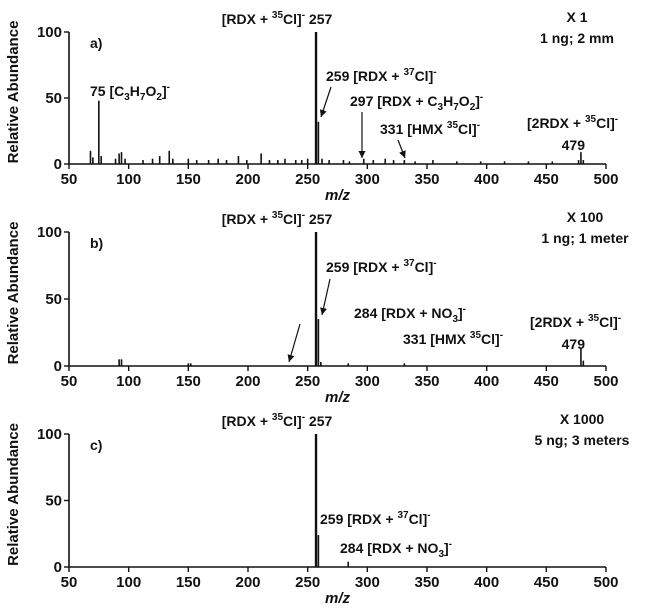 The image size is (645, 613). Describe the element at coordinates (585, 238) in the screenshot. I see `panel-note: 1 ng; 1 meter` at that location.